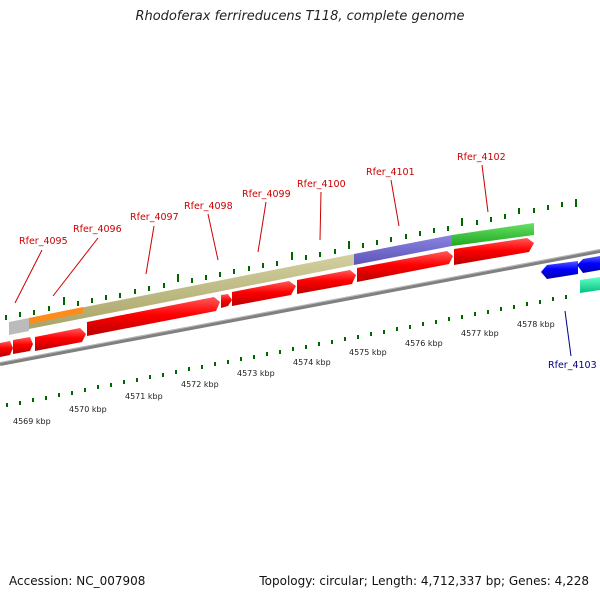  What do you see at coordinates (590, 285) in the screenshot?
I see `teal-feature` at bounding box center [590, 285].